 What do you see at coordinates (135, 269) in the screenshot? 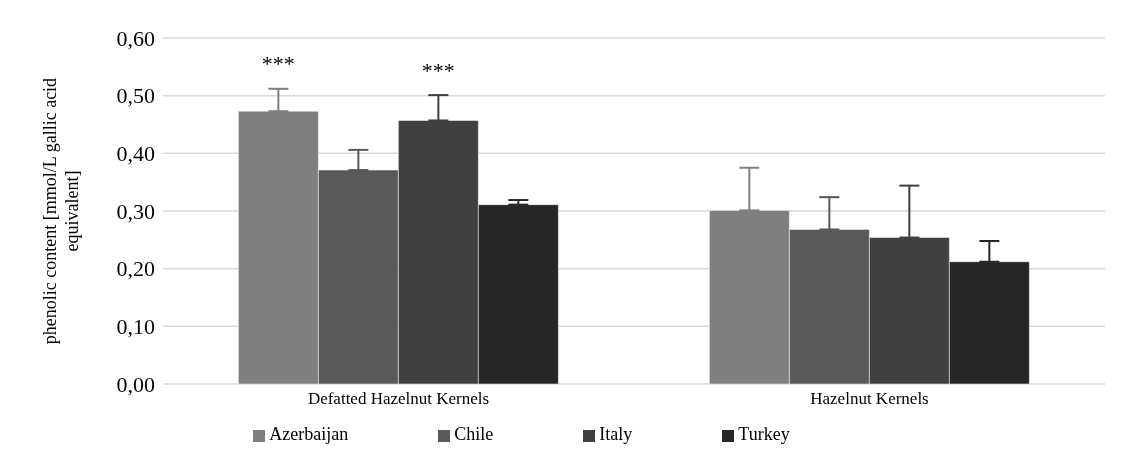
I see `y-tick-label: 0,20` at bounding box center [135, 269].